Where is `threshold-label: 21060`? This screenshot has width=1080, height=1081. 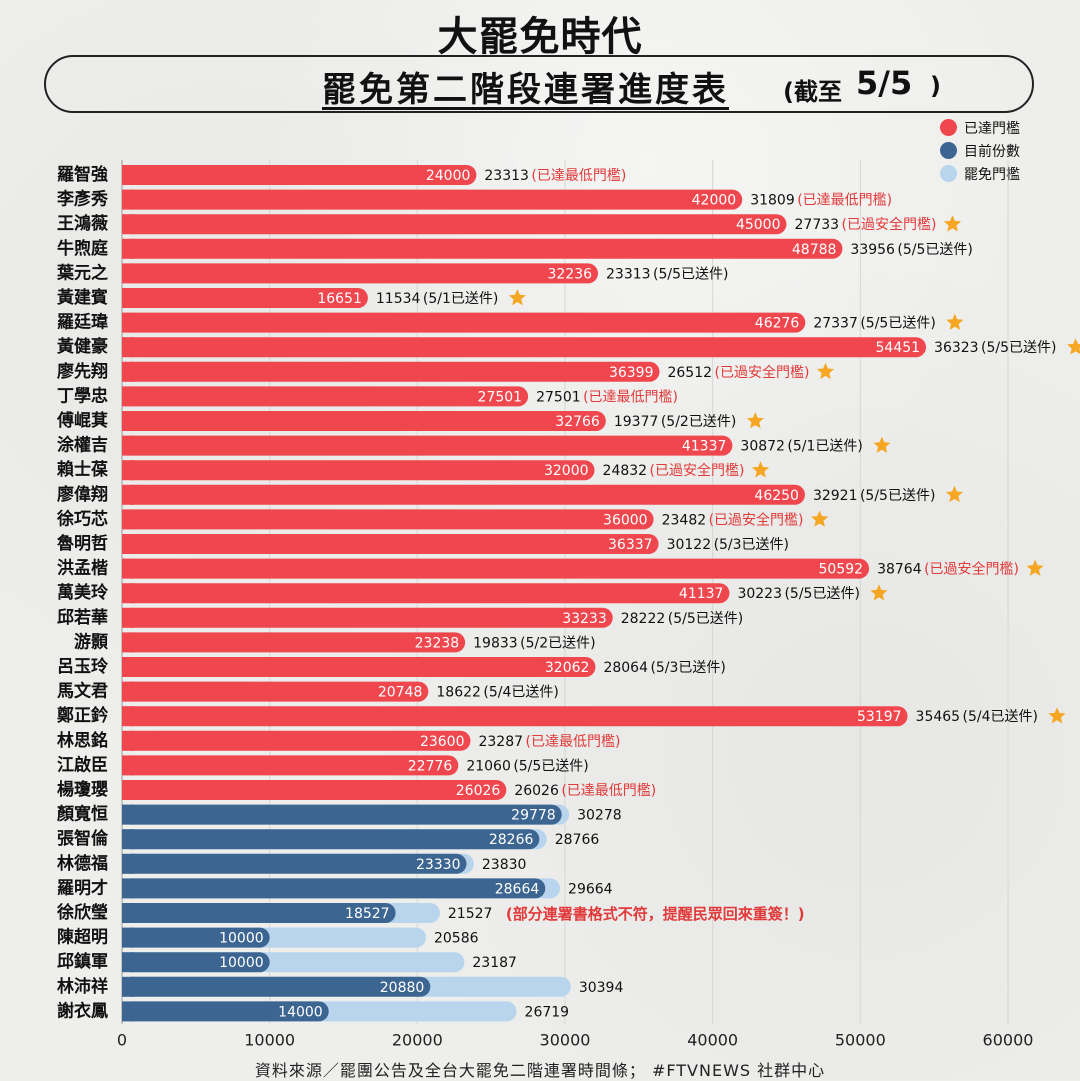 threshold-label: 21060 is located at coordinates (488, 766).